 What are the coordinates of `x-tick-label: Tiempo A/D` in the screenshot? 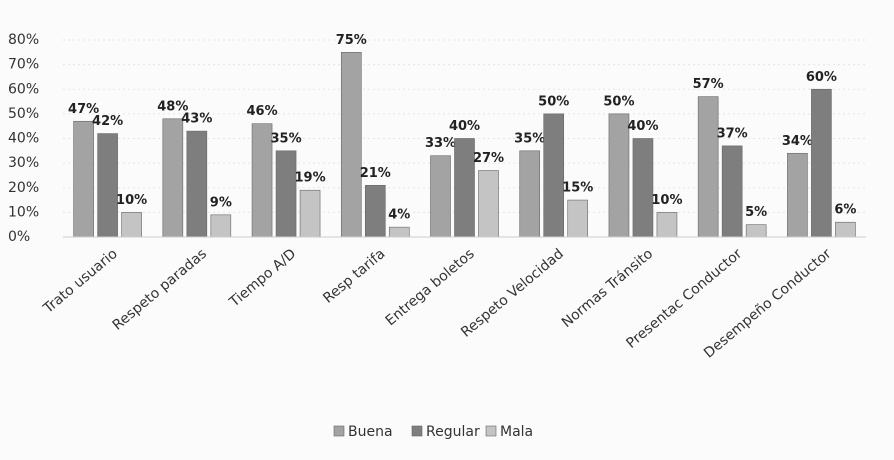 It's located at (262, 278).